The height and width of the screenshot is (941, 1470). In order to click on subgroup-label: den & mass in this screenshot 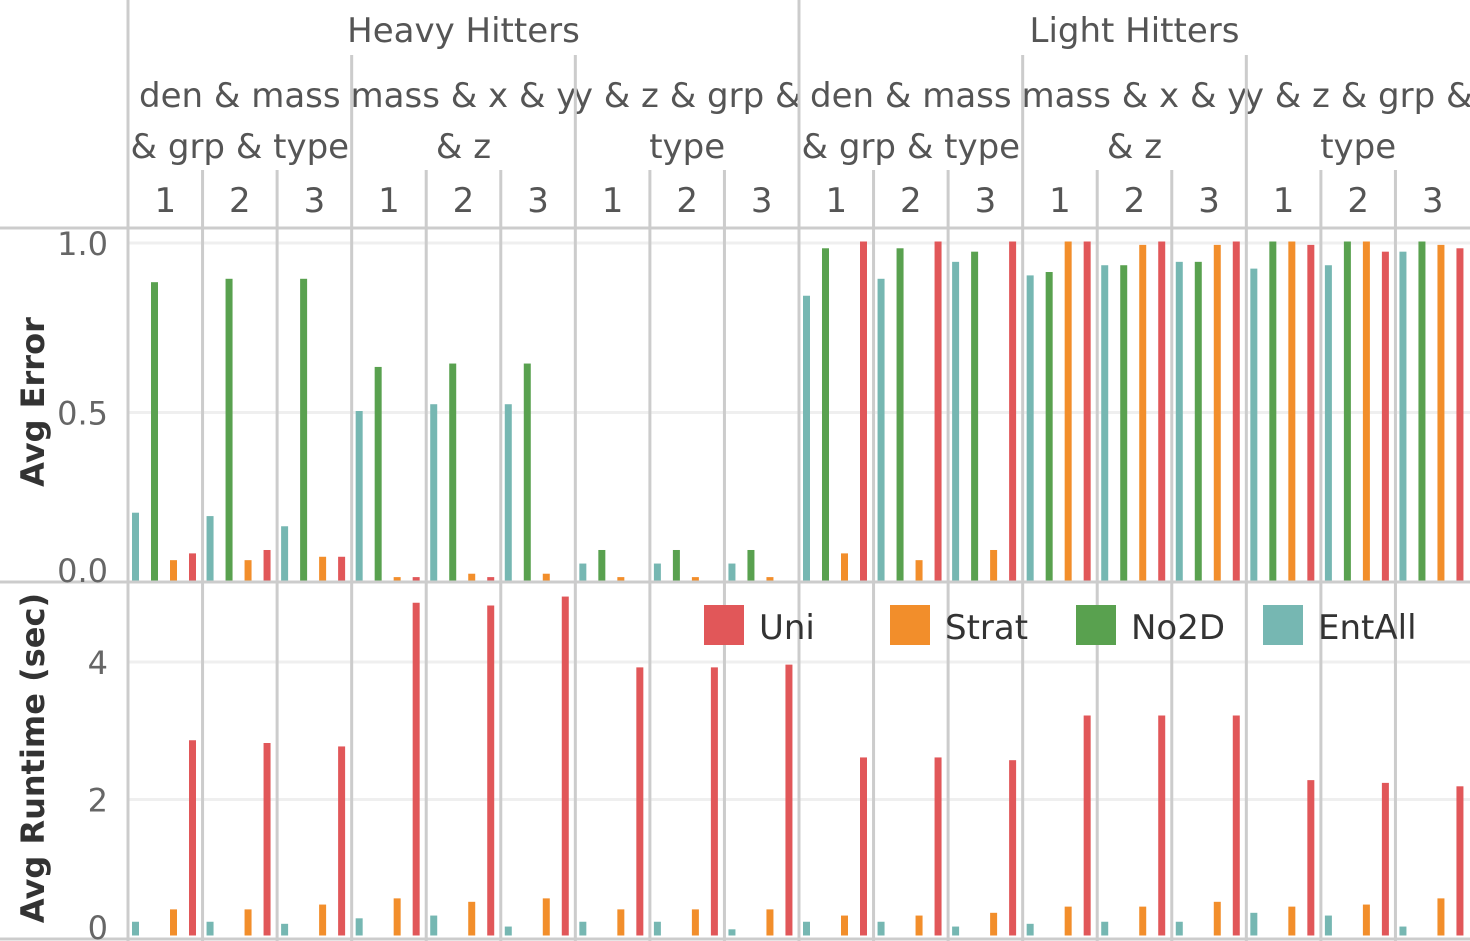, I will do `click(240, 96)`.